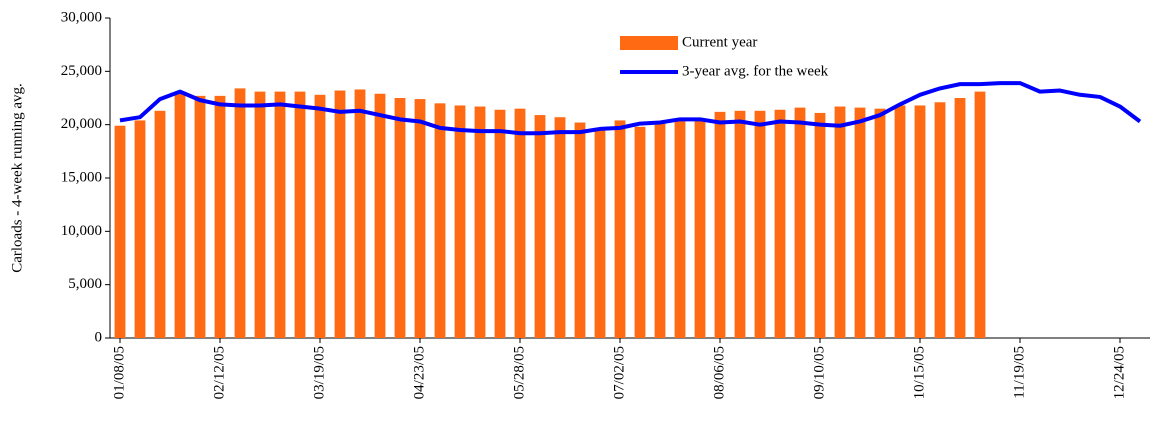 The width and height of the screenshot is (1153, 430). What do you see at coordinates (319, 372) in the screenshot?
I see `x-tick-label: 03/19/05` at bounding box center [319, 372].